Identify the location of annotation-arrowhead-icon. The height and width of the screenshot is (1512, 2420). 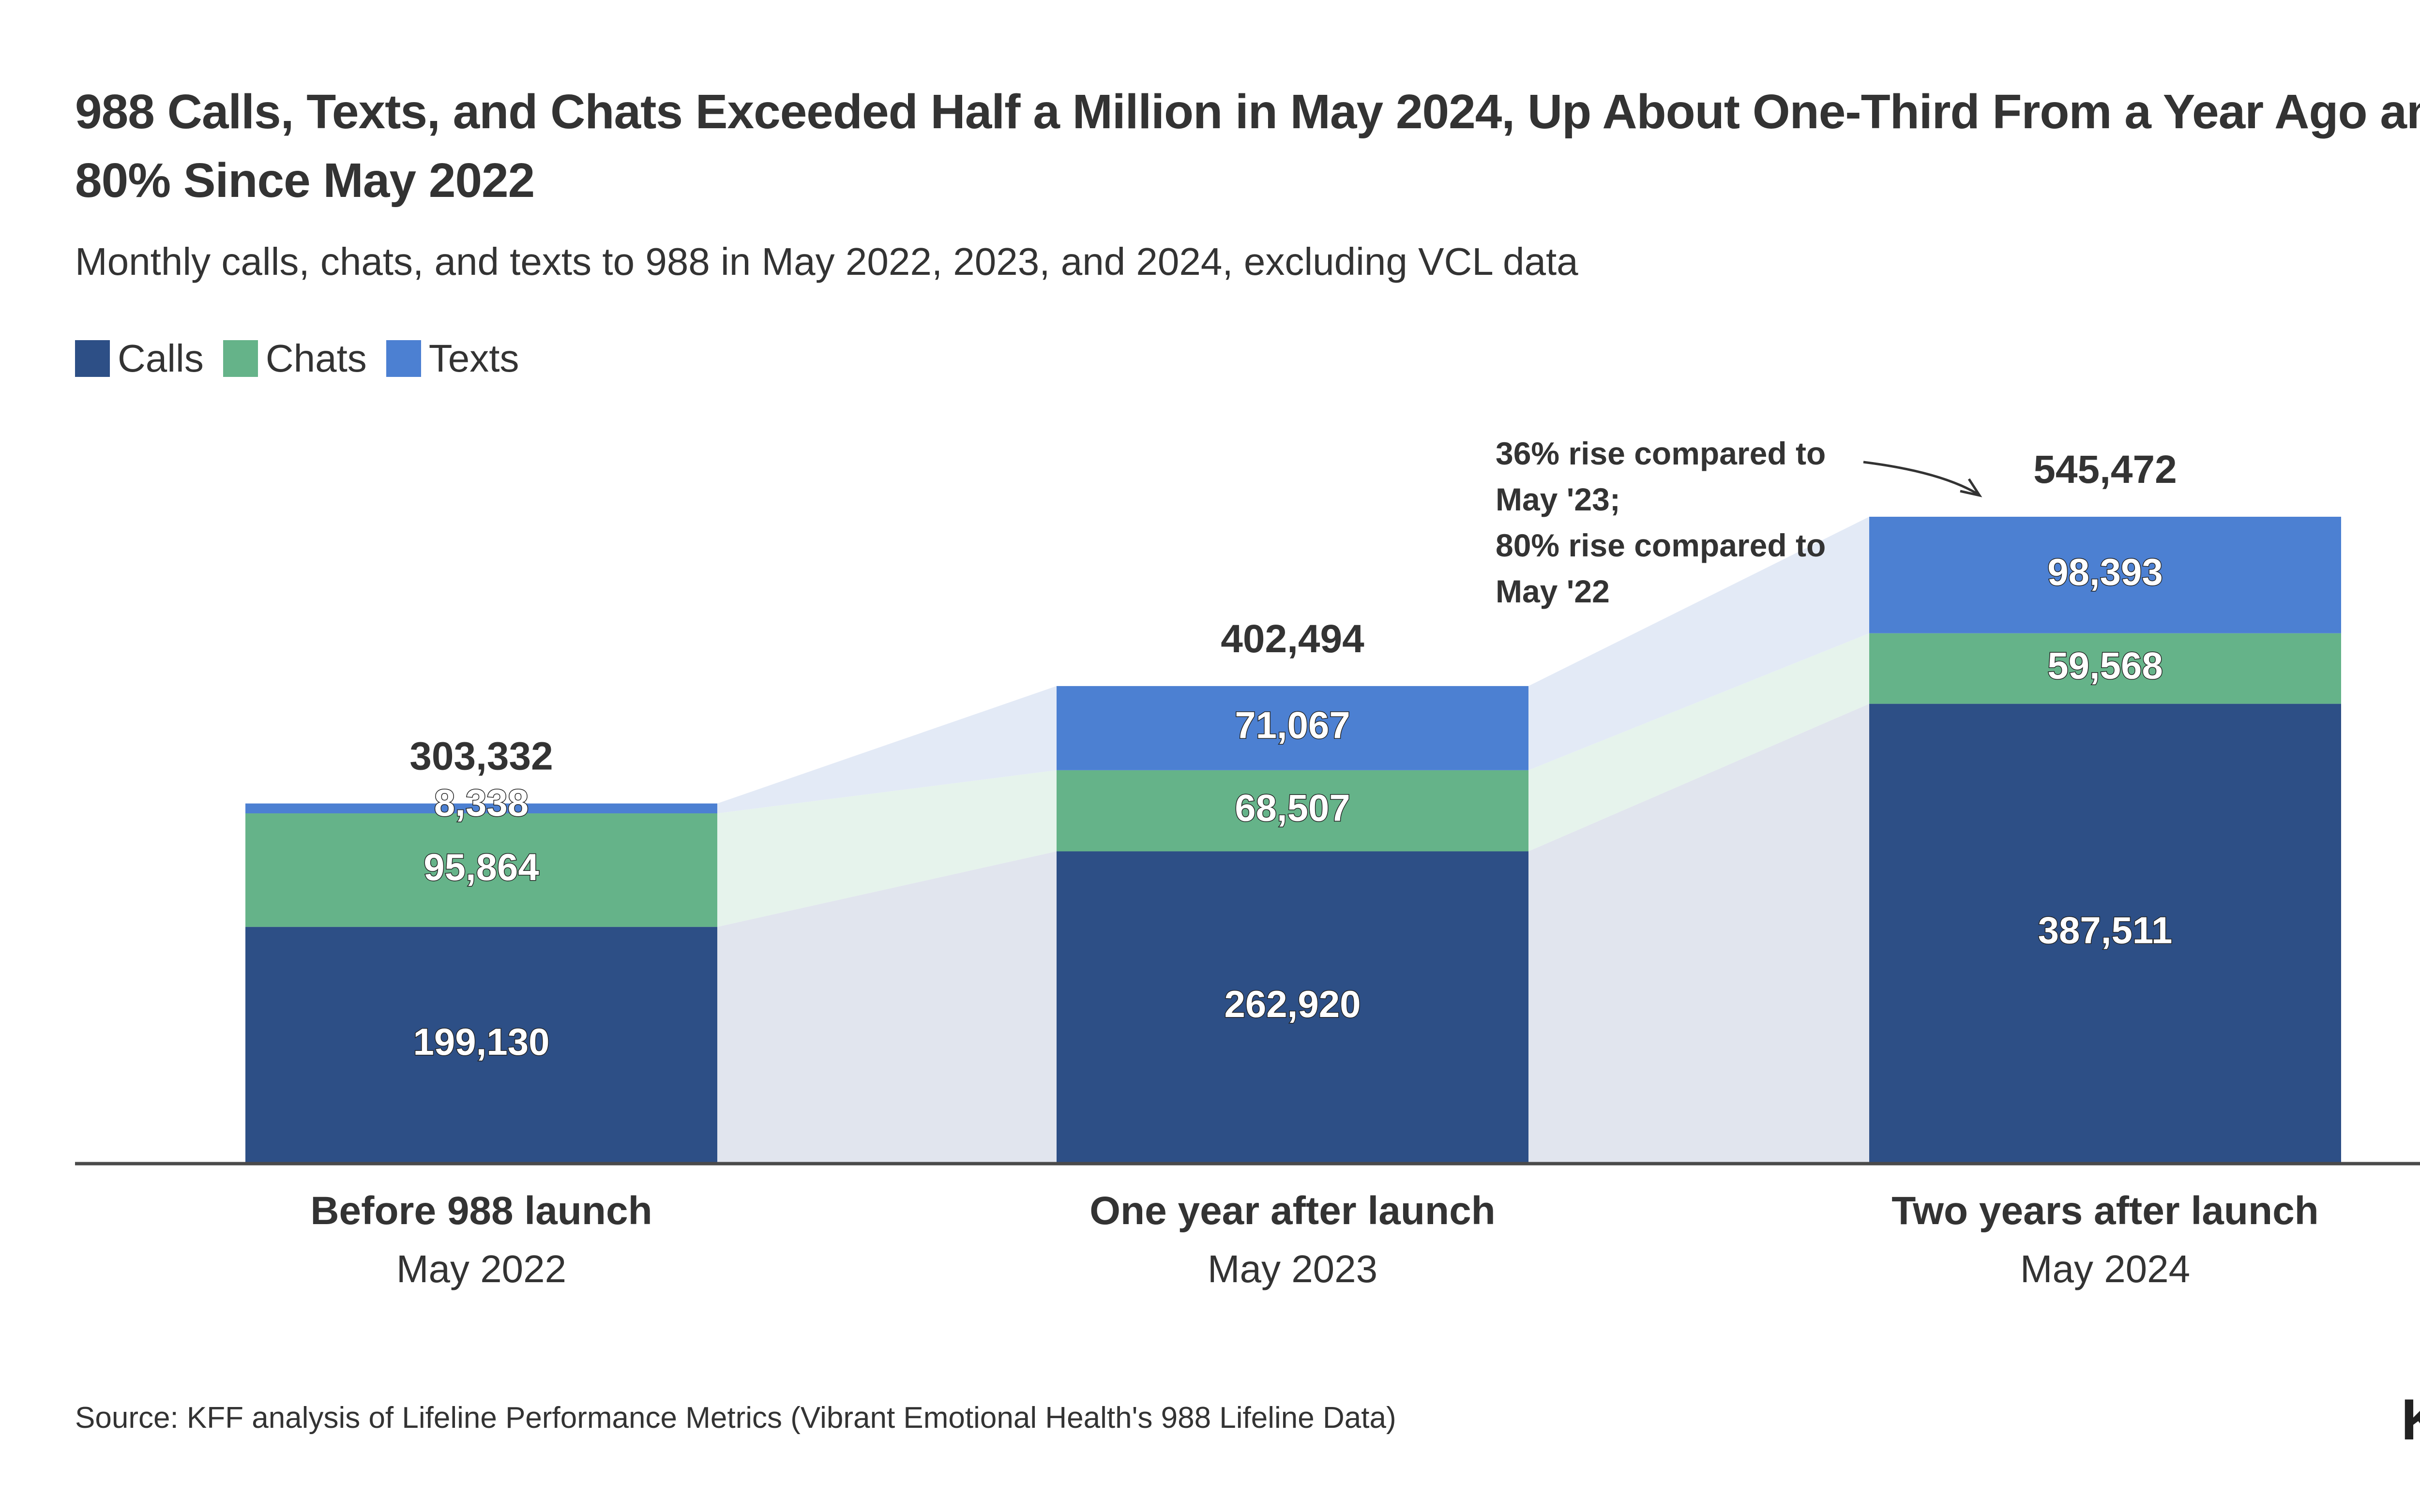
(1971, 488).